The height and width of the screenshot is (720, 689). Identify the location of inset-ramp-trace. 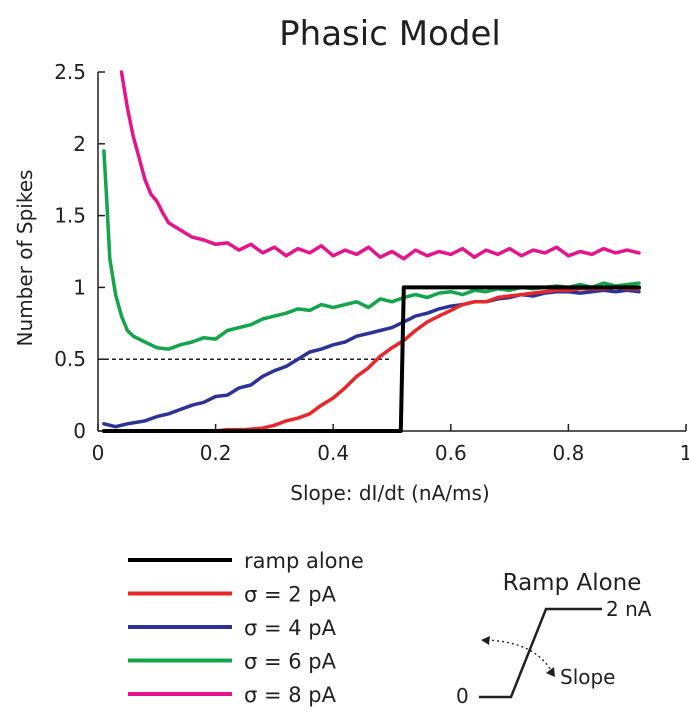
(540, 653).